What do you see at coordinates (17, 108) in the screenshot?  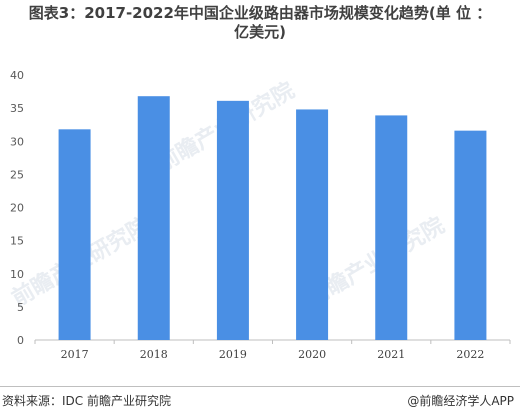 I see `y-tick-label: 35` at bounding box center [17, 108].